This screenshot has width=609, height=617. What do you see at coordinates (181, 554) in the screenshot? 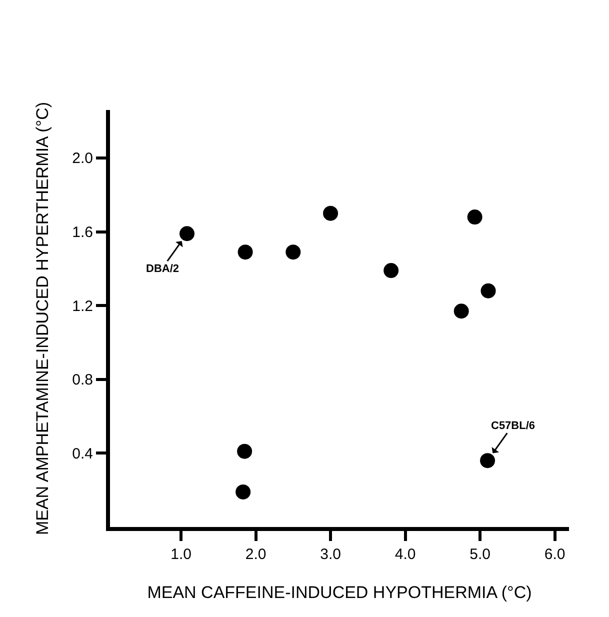
I see `x-tick-label: 1.0` at bounding box center [181, 554].